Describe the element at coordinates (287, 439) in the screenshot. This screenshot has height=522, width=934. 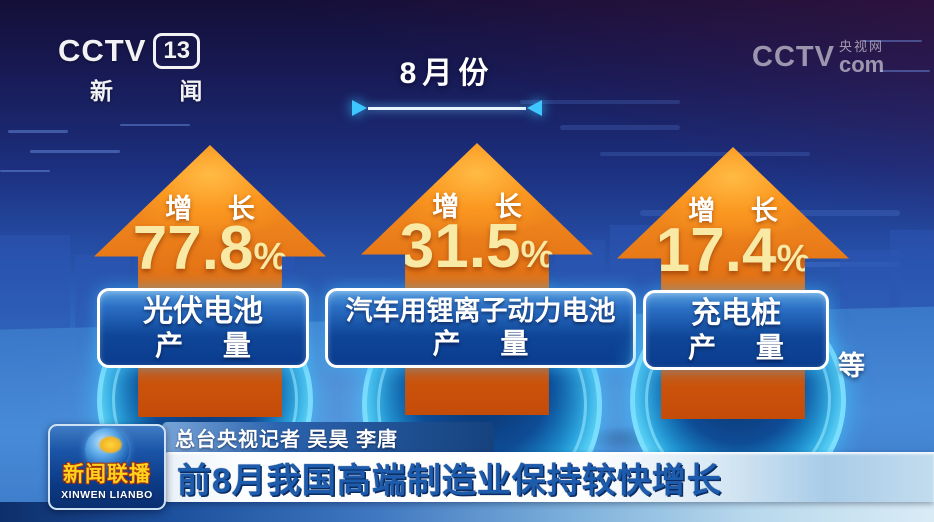
I see `reporter-credit: 总台央视记者 吴昊 李唐` at that location.